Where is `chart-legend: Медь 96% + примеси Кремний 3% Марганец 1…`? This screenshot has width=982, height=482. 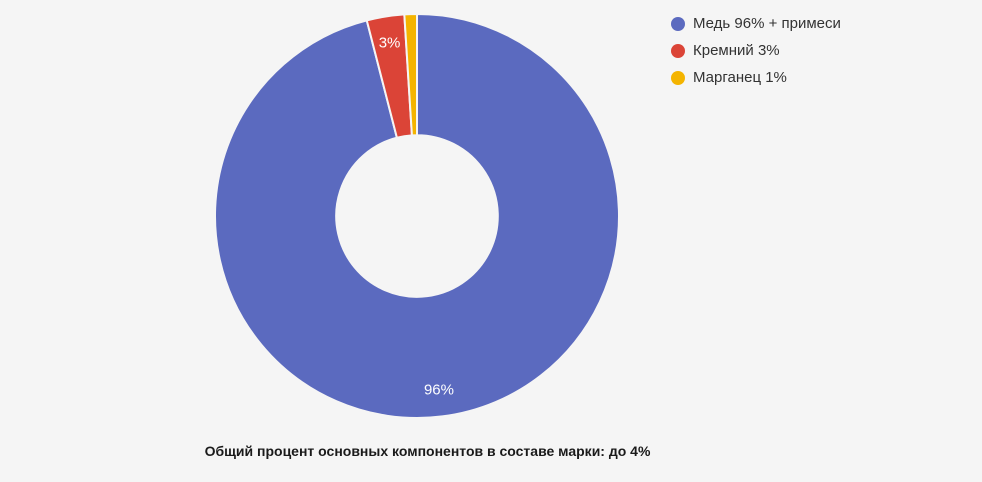 chart-legend: Медь 96% + примеси Кремний 3% Марганец 1… is located at coordinates (756, 50).